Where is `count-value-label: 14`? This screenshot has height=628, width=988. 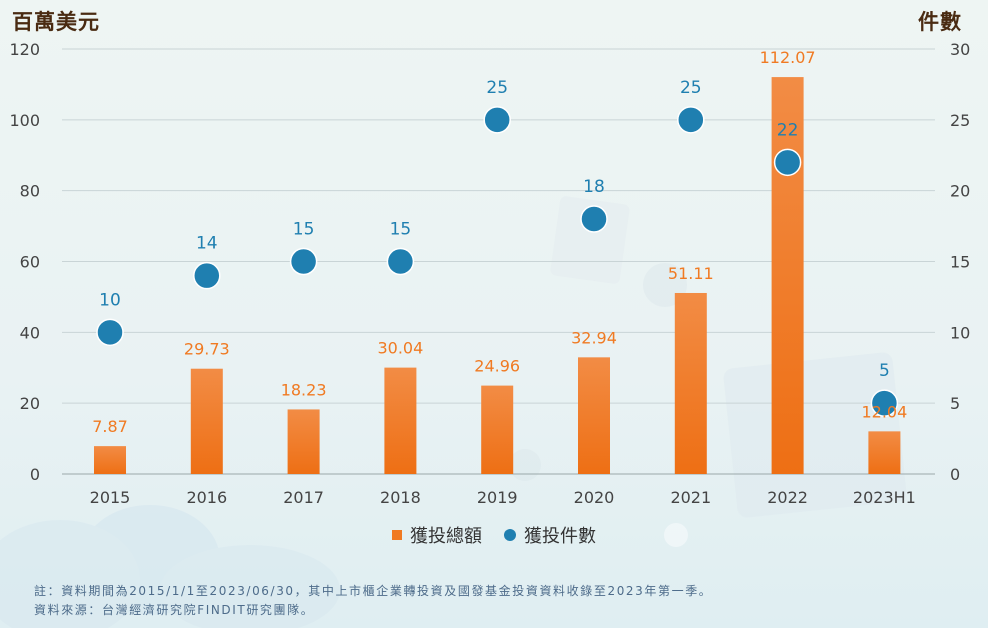
count-value-label: 14 is located at coordinates (207, 244).